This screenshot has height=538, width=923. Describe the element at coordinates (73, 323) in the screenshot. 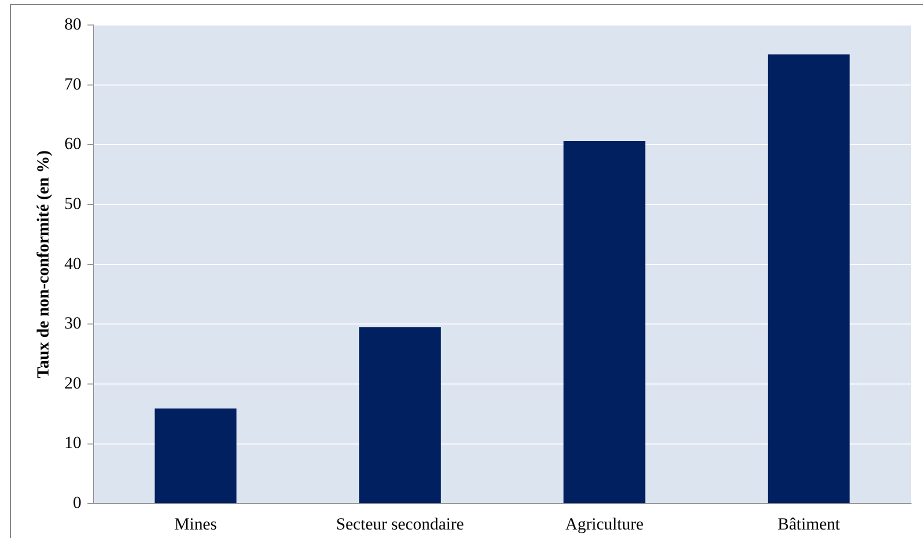

I see `y-tick-label: 30` at that location.